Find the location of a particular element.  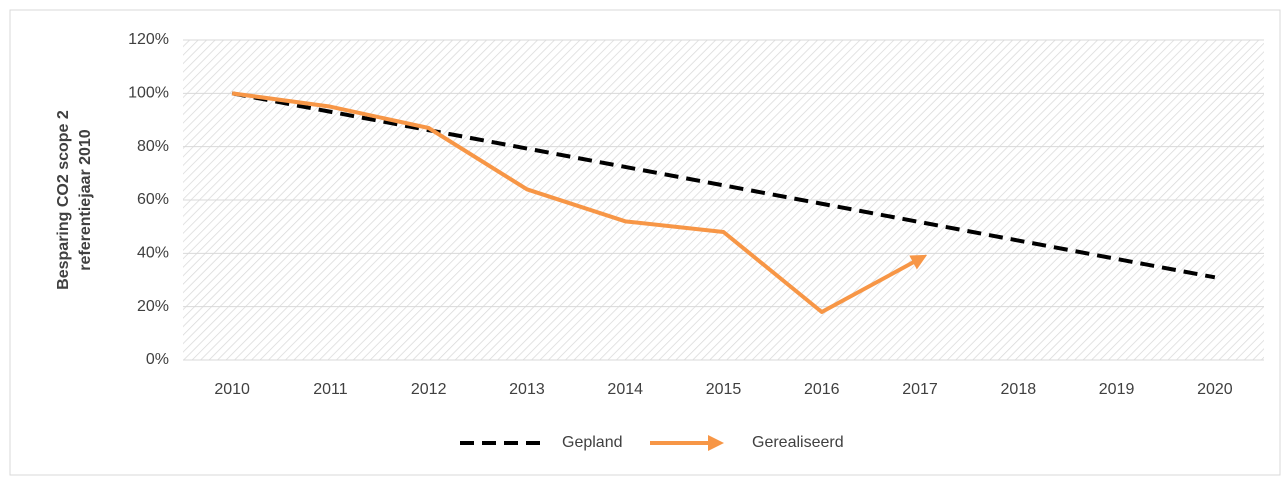

x-tick-label: 2013 is located at coordinates (527, 389).